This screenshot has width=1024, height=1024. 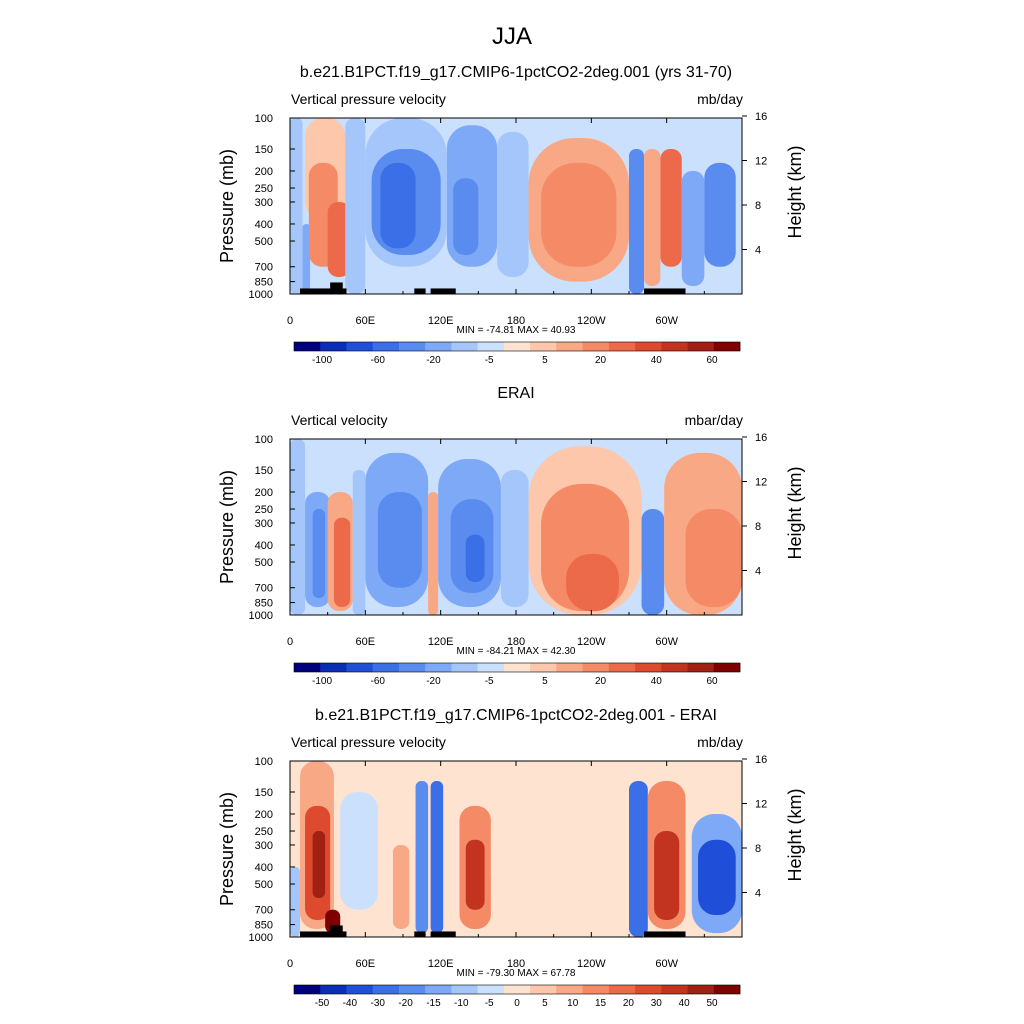 What do you see at coordinates (350, 1003) in the screenshot?
I see `colorbar-label: -40` at bounding box center [350, 1003].